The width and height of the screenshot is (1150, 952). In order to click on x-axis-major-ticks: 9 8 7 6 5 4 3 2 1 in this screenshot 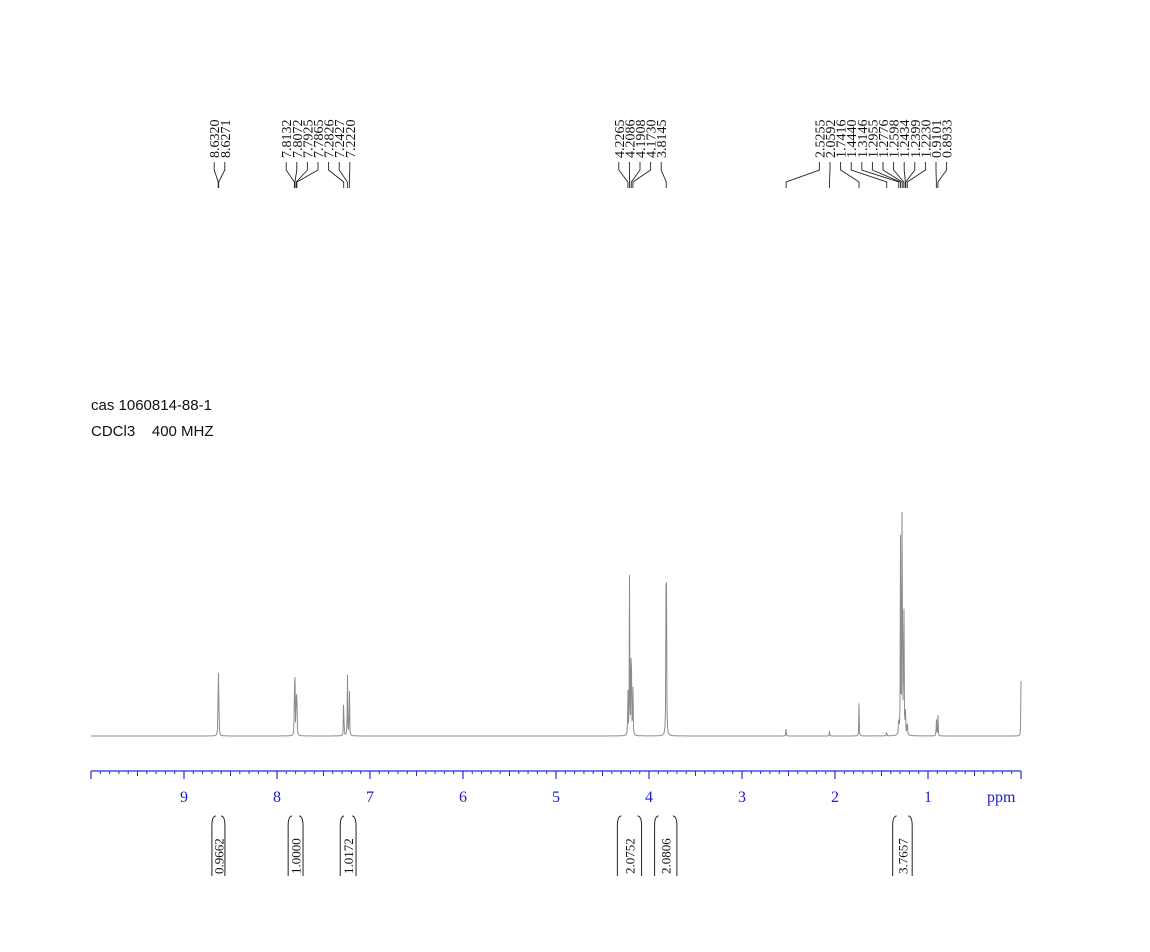, I will do `click(556, 788)`.